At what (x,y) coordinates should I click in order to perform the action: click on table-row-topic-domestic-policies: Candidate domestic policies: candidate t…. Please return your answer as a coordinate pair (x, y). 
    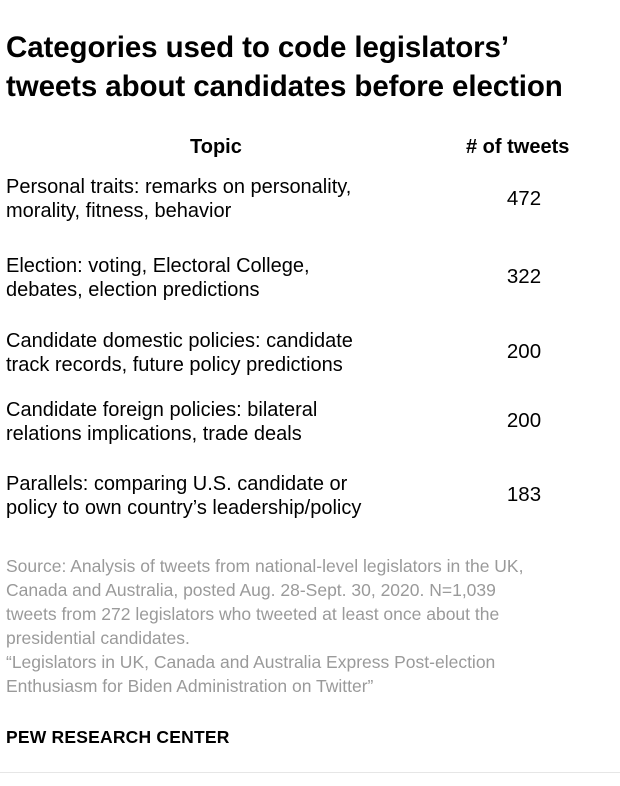
    Looking at the image, I should click on (226, 353).